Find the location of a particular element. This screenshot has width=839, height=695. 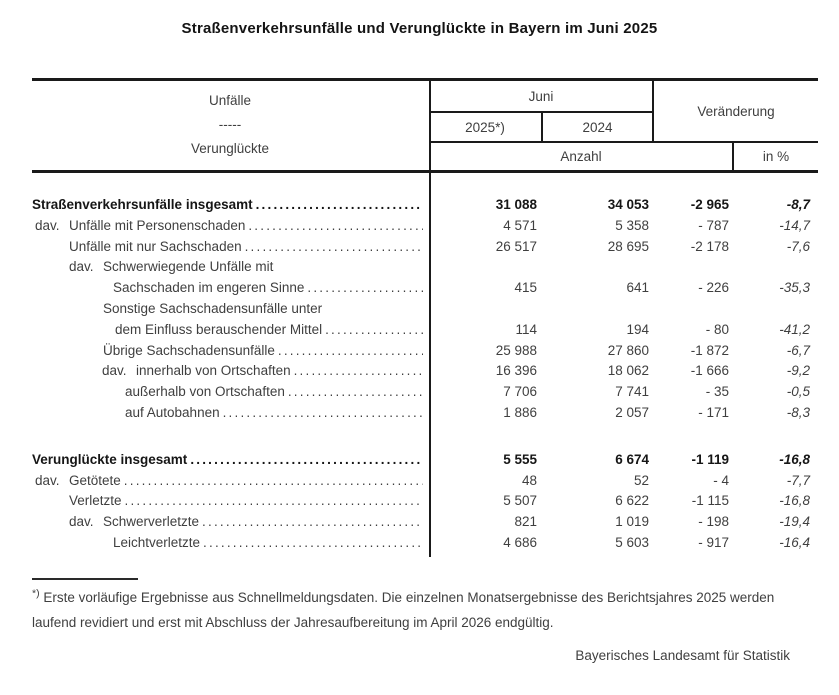

cell-v2025: 5 507 is located at coordinates (520, 501).